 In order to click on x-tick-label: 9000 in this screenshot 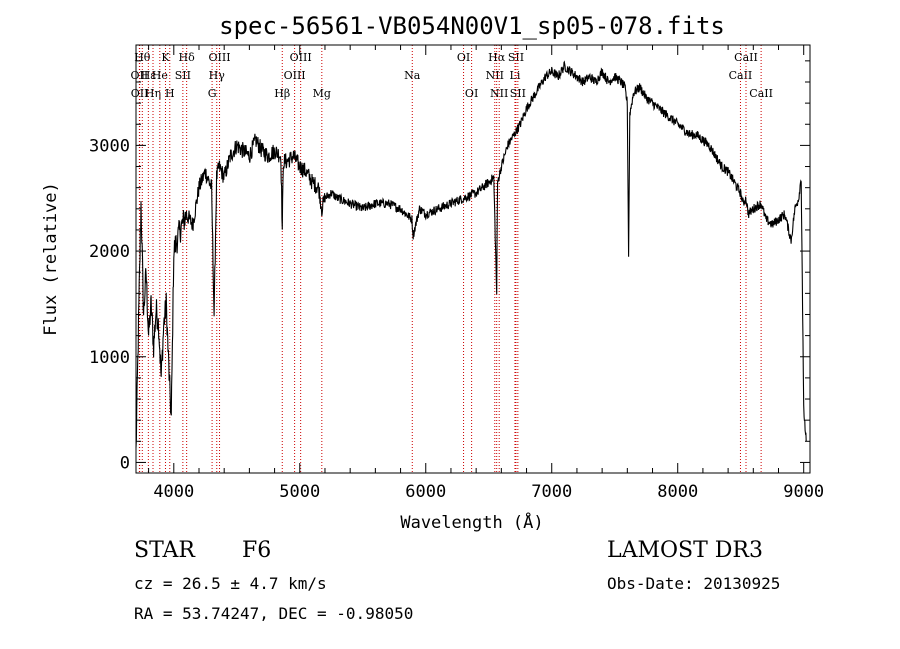, I will do `click(803, 492)`.